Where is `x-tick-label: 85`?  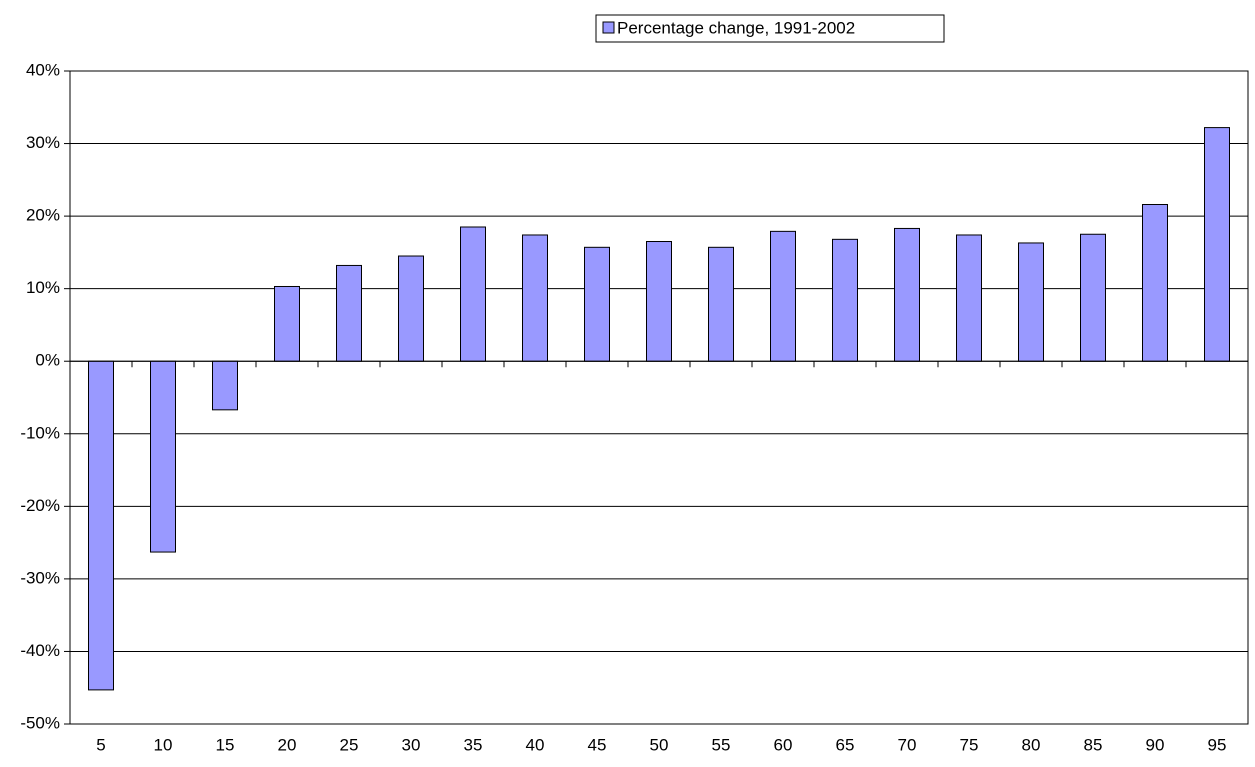 x-tick-label: 85 is located at coordinates (1093, 744).